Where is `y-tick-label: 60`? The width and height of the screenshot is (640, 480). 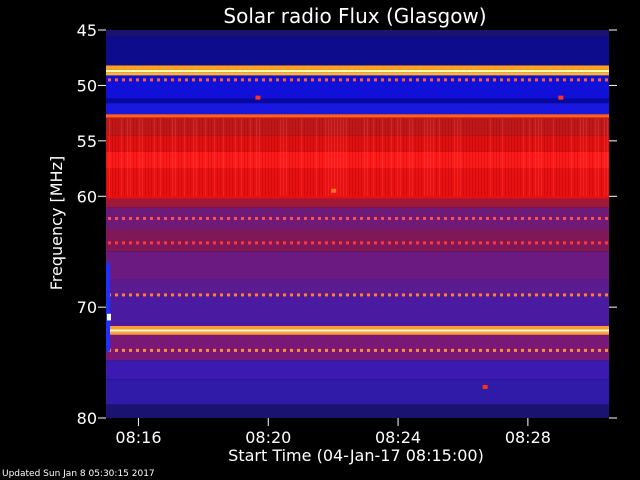
y-tick-label: 60 is located at coordinates (87, 196).